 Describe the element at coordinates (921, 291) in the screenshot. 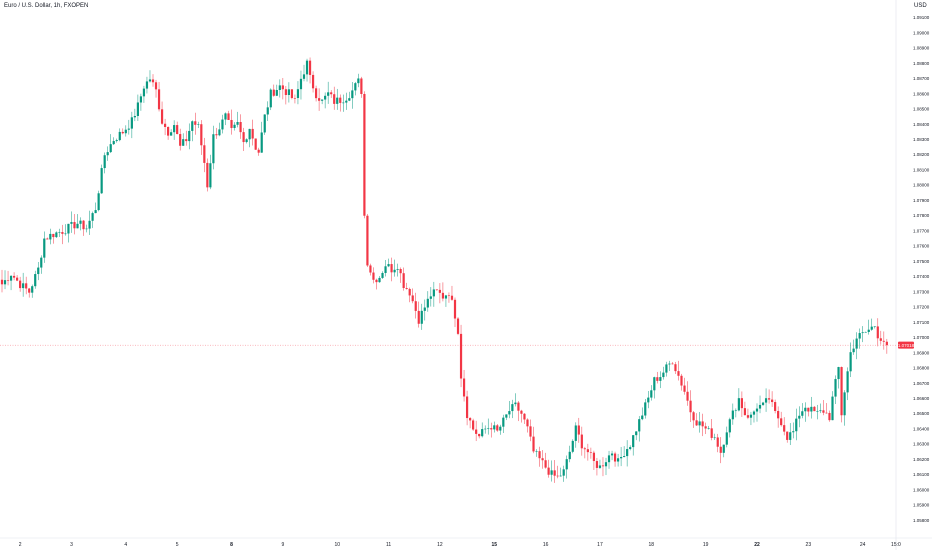

I see `y-tick-label: 1.07300` at that location.